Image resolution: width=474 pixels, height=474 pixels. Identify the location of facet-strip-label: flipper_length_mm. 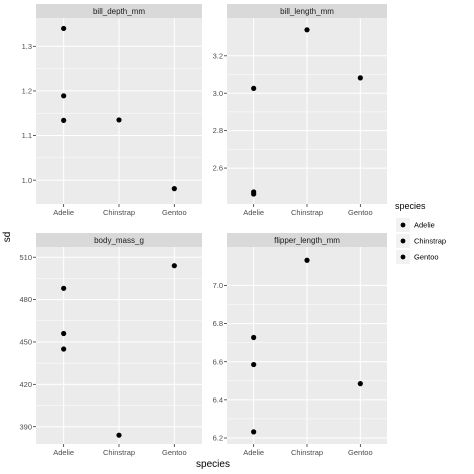
(307, 240).